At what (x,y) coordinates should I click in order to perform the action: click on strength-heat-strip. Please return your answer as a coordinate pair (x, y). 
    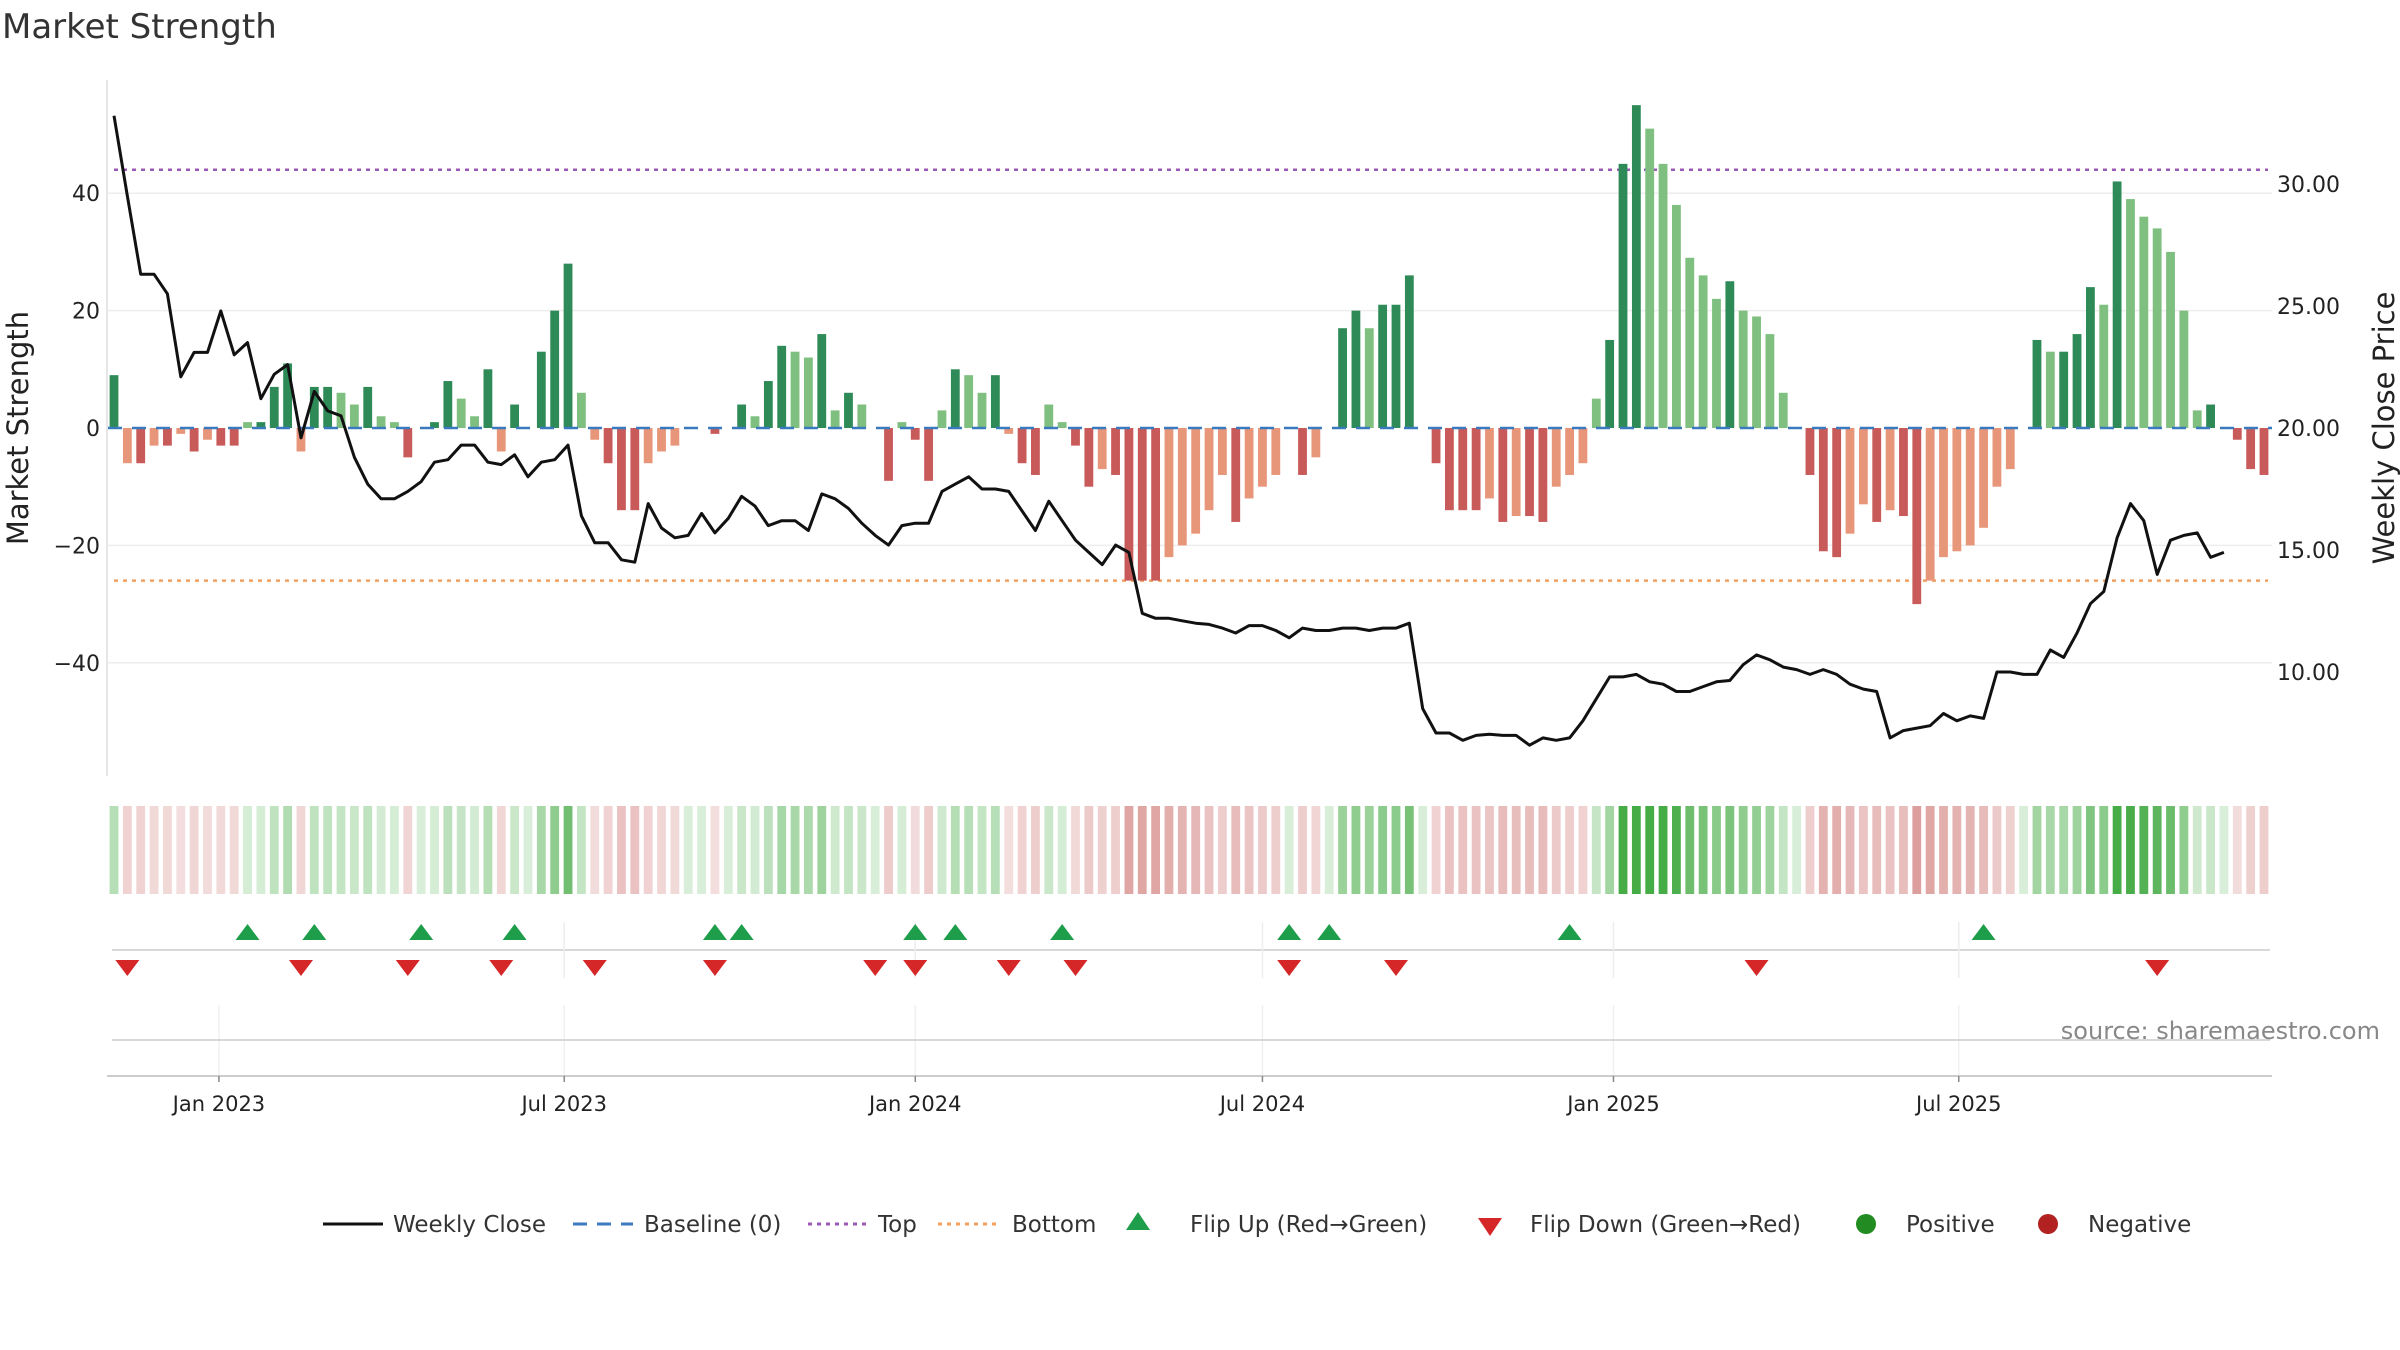
    Looking at the image, I should click on (1189, 850).